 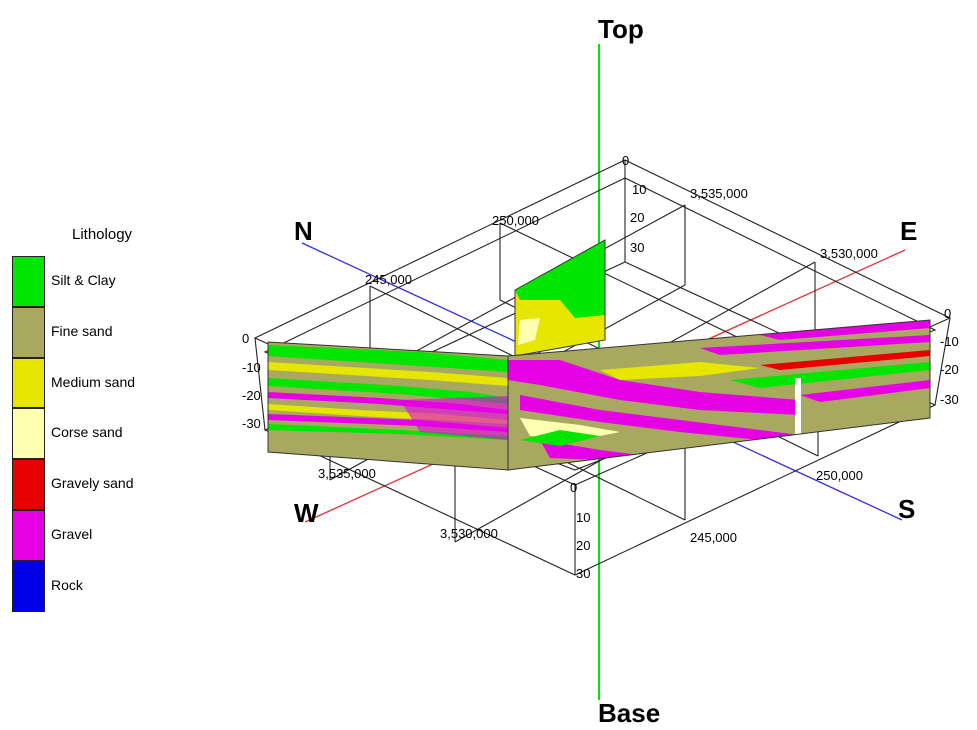 What do you see at coordinates (719, 193) in the screenshot?
I see `northing-label-3535000-right: 3,535,000` at bounding box center [719, 193].